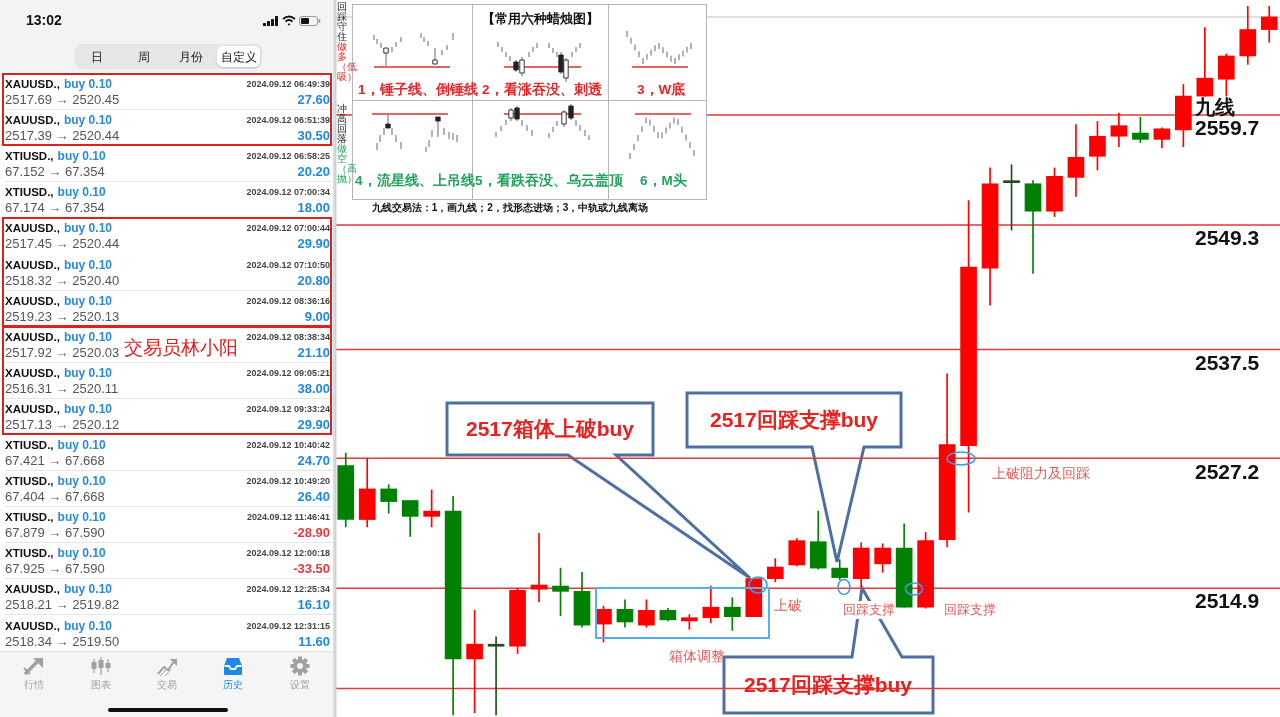  What do you see at coordinates (233, 685) in the screenshot?
I see `text: 历史` at bounding box center [233, 685].